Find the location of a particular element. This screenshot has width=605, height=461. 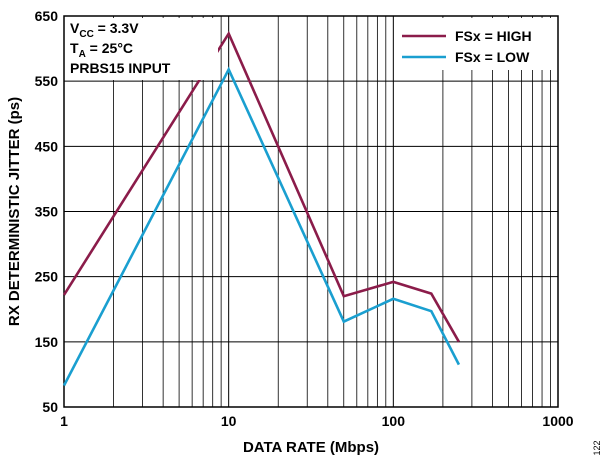

legend: FSx = HIGH FSx = LOW is located at coordinates (475, 44).